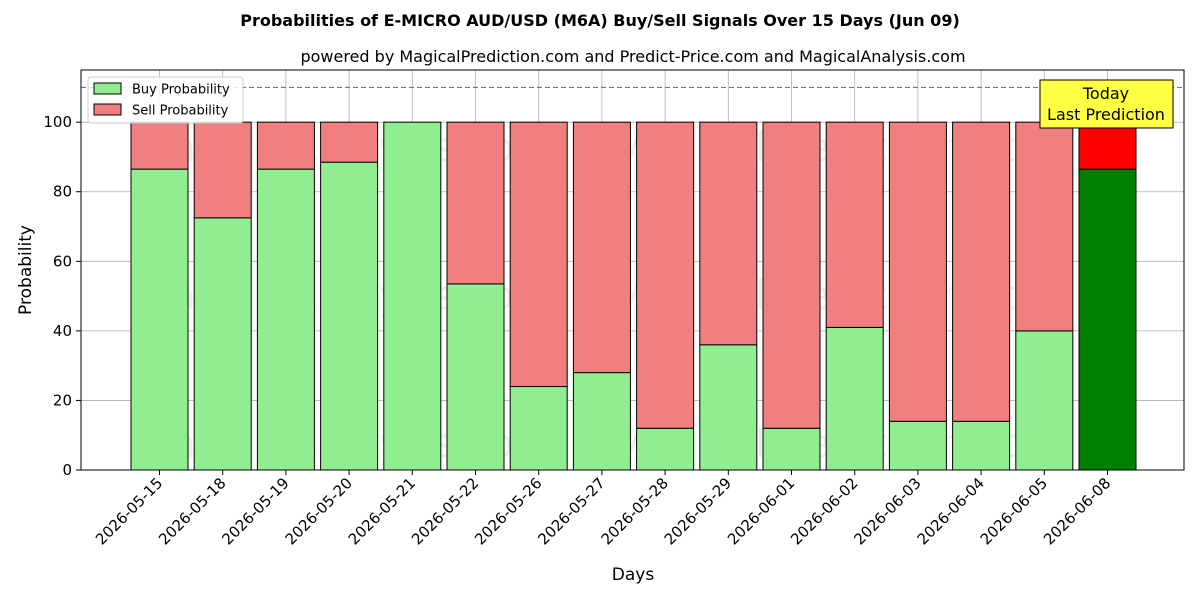 Image resolution: width=1200 pixels, height=604 pixels. What do you see at coordinates (633, 575) in the screenshot?
I see `x-axis-label: Days` at bounding box center [633, 575].